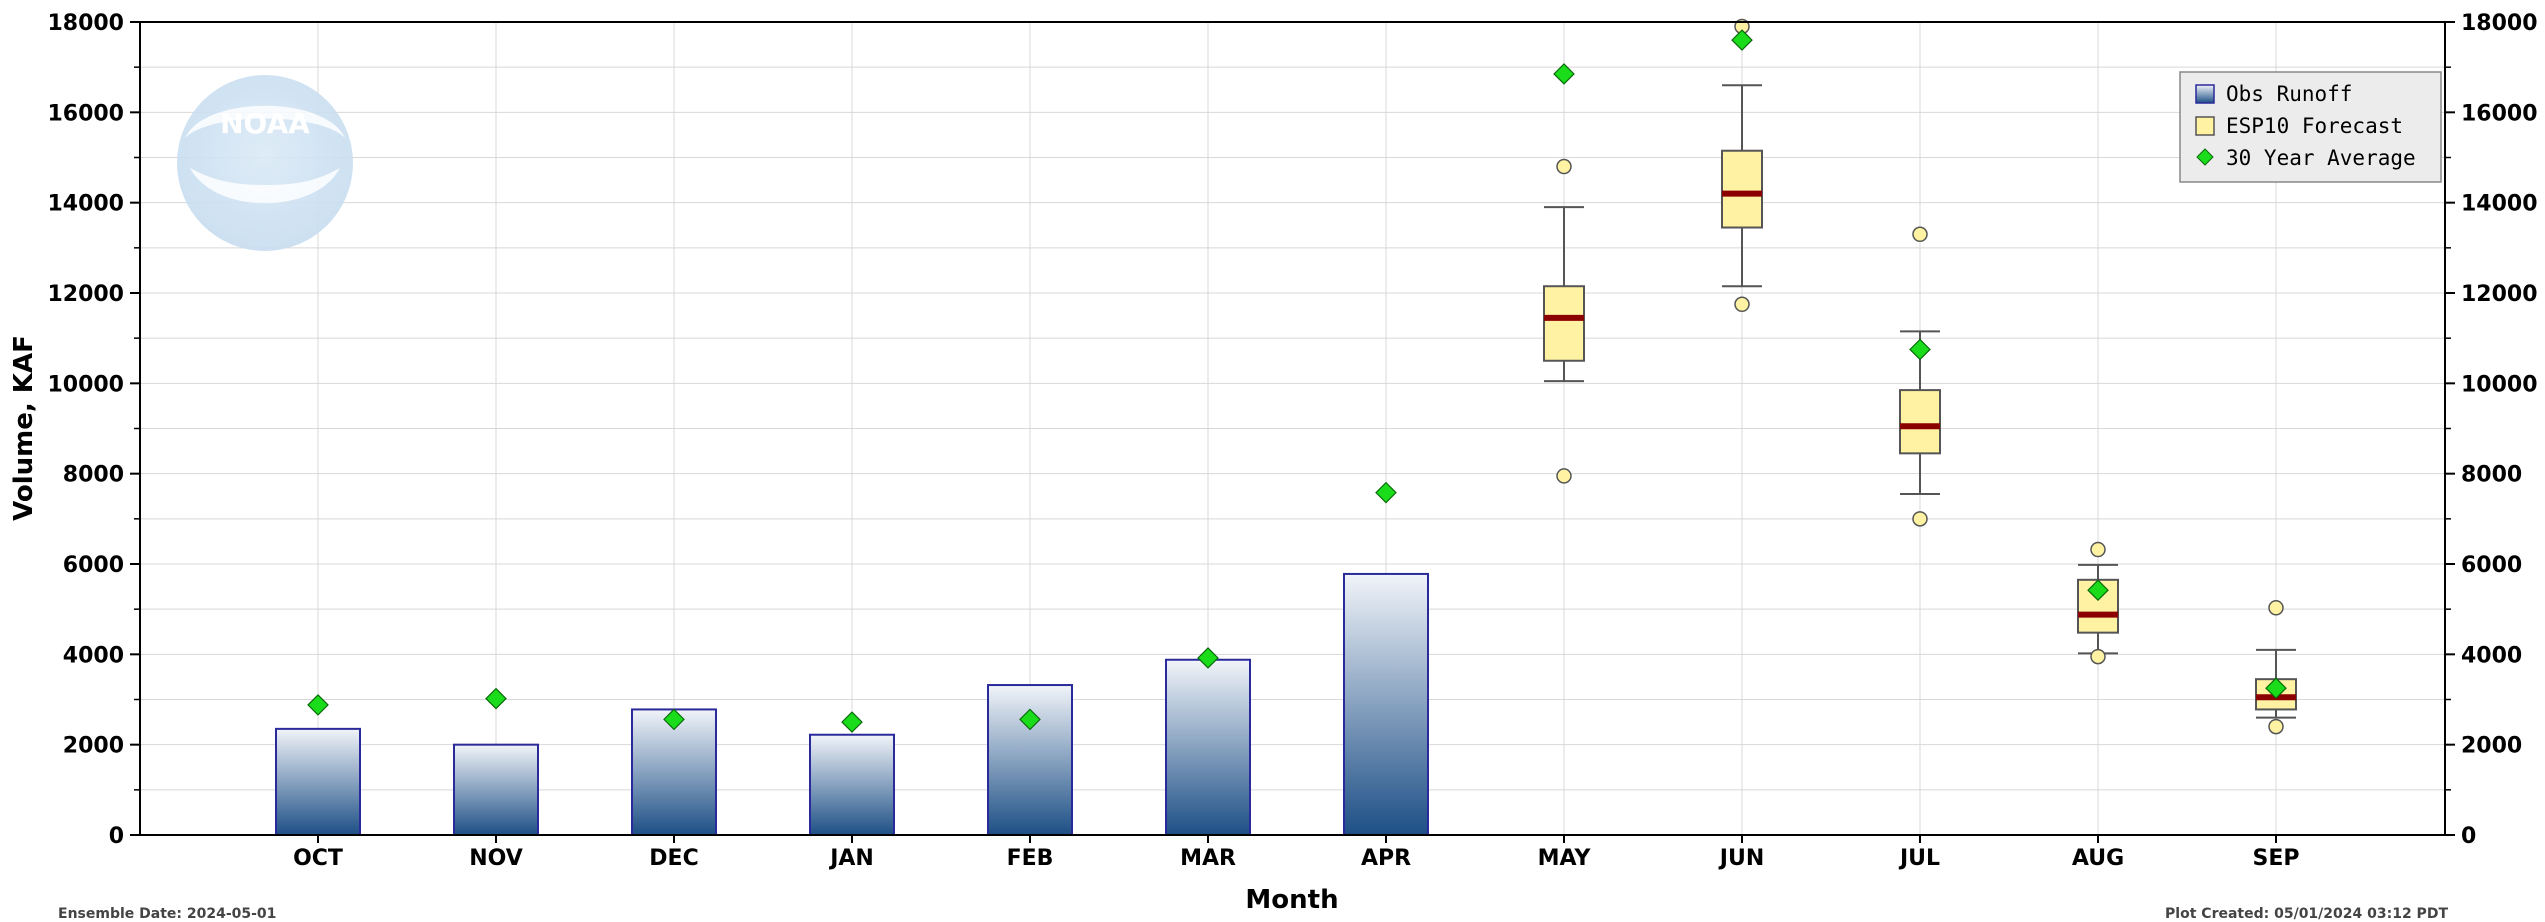 The image size is (2545, 922). What do you see at coordinates (1296, 853) in the screenshot?
I see `x-axis: OCT NOV DEC JAN FEB MAR APR MAY JUN JUL AUG SEP` at bounding box center [1296, 853].